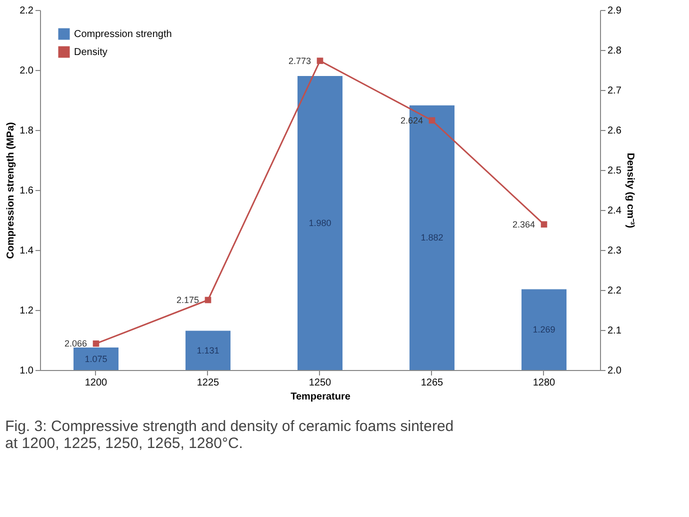  What do you see at coordinates (27, 191) in the screenshot?
I see `y-tick-label: 1.6` at bounding box center [27, 191].